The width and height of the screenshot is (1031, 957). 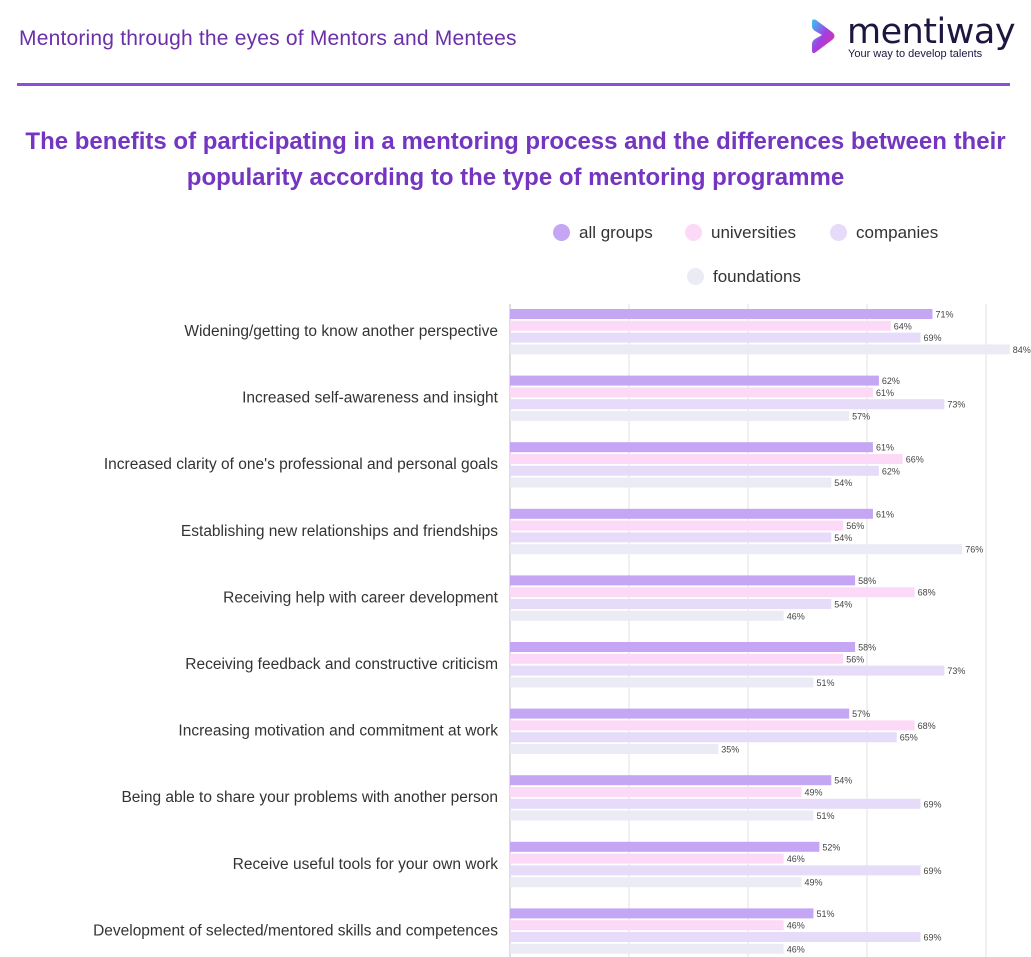 I want to click on data-label: 76%, so click(x=974, y=550).